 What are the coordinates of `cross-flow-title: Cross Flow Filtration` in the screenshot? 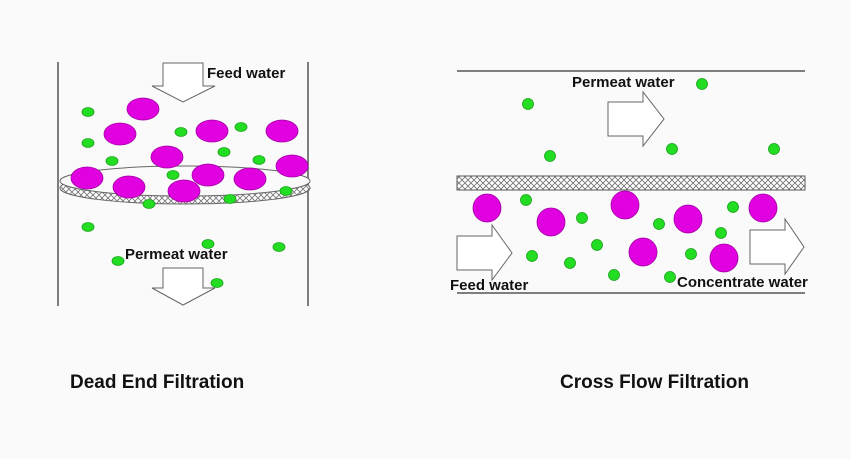 It's located at (654, 382).